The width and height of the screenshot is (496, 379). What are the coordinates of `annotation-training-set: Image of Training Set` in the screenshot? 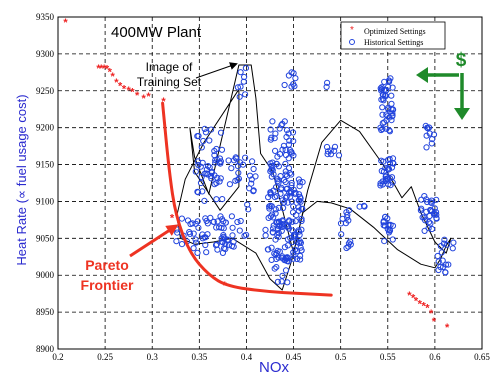 It's located at (187, 74).